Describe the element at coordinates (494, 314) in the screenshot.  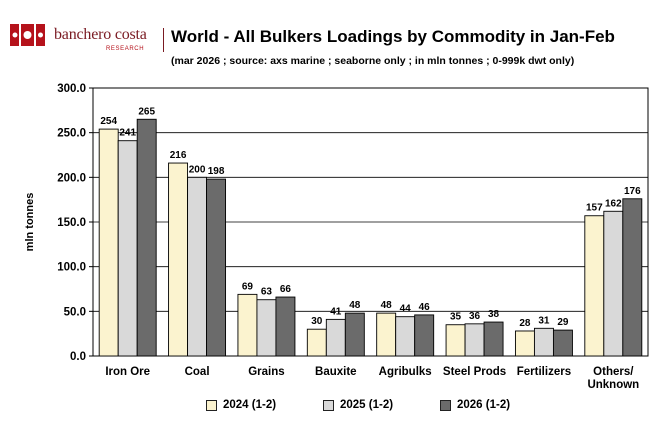
I see `bar-value-label: 38` at that location.